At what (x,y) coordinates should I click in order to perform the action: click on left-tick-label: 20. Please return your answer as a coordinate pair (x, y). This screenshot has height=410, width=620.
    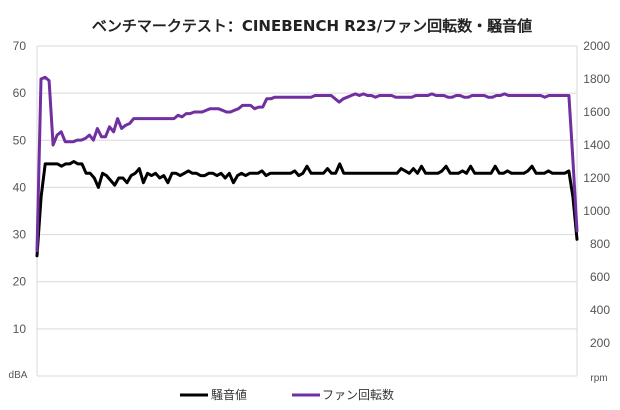
    Looking at the image, I should click on (20, 282).